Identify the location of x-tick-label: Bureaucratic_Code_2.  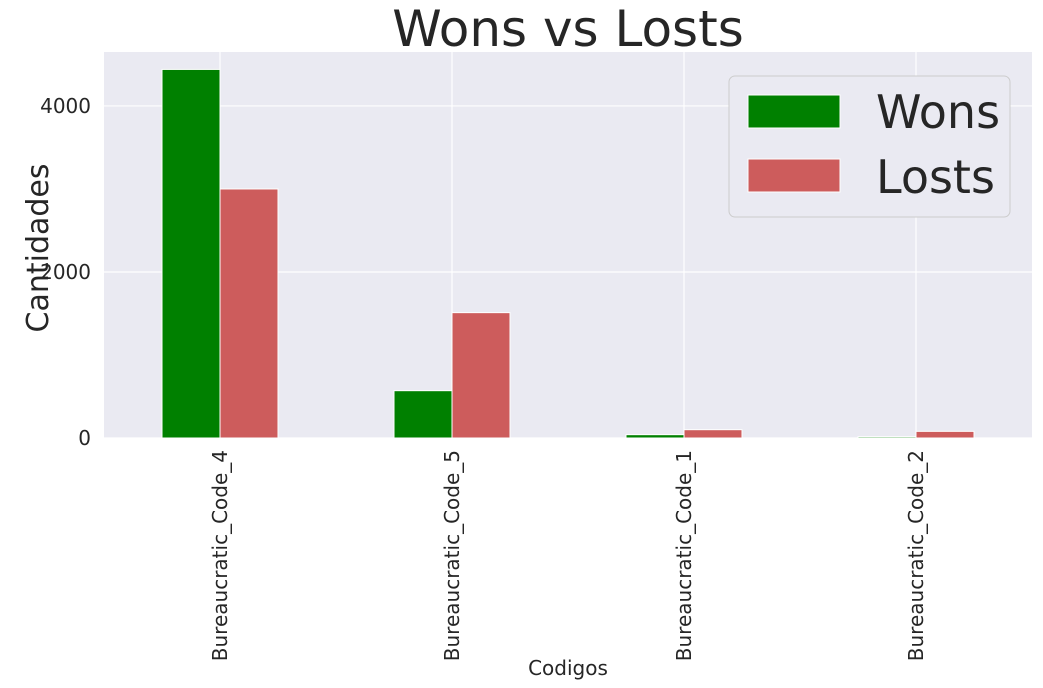
(916, 555).